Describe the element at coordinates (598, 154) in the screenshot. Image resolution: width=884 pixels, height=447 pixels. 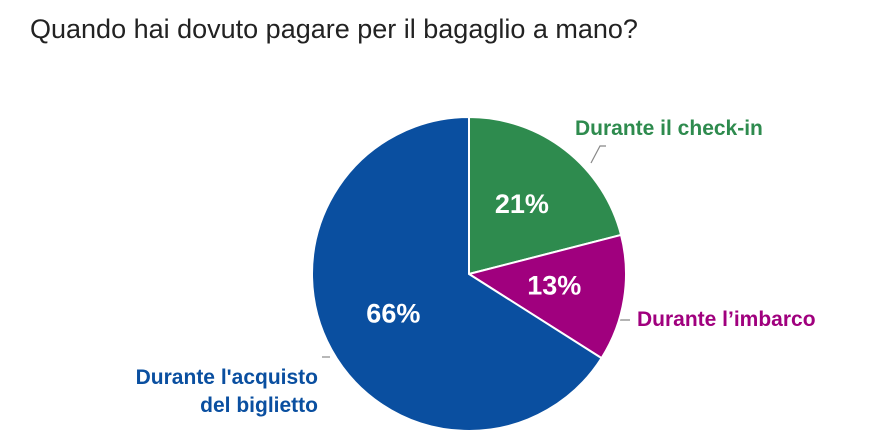
I see `leader-line` at that location.